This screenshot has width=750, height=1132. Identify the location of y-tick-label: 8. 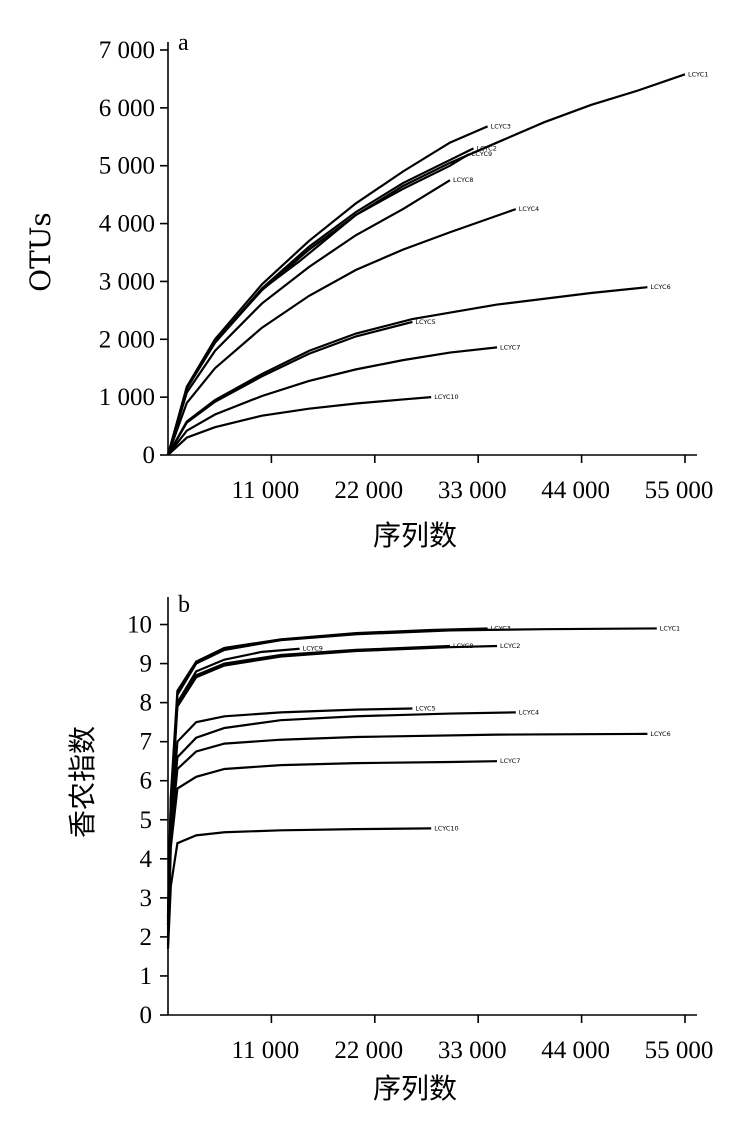
(146, 703).